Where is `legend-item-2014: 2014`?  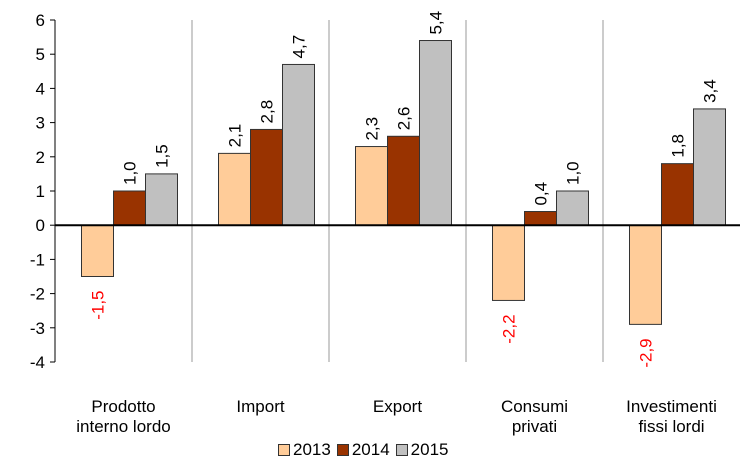
legend-item-2014: 2014 is located at coordinates (363, 450).